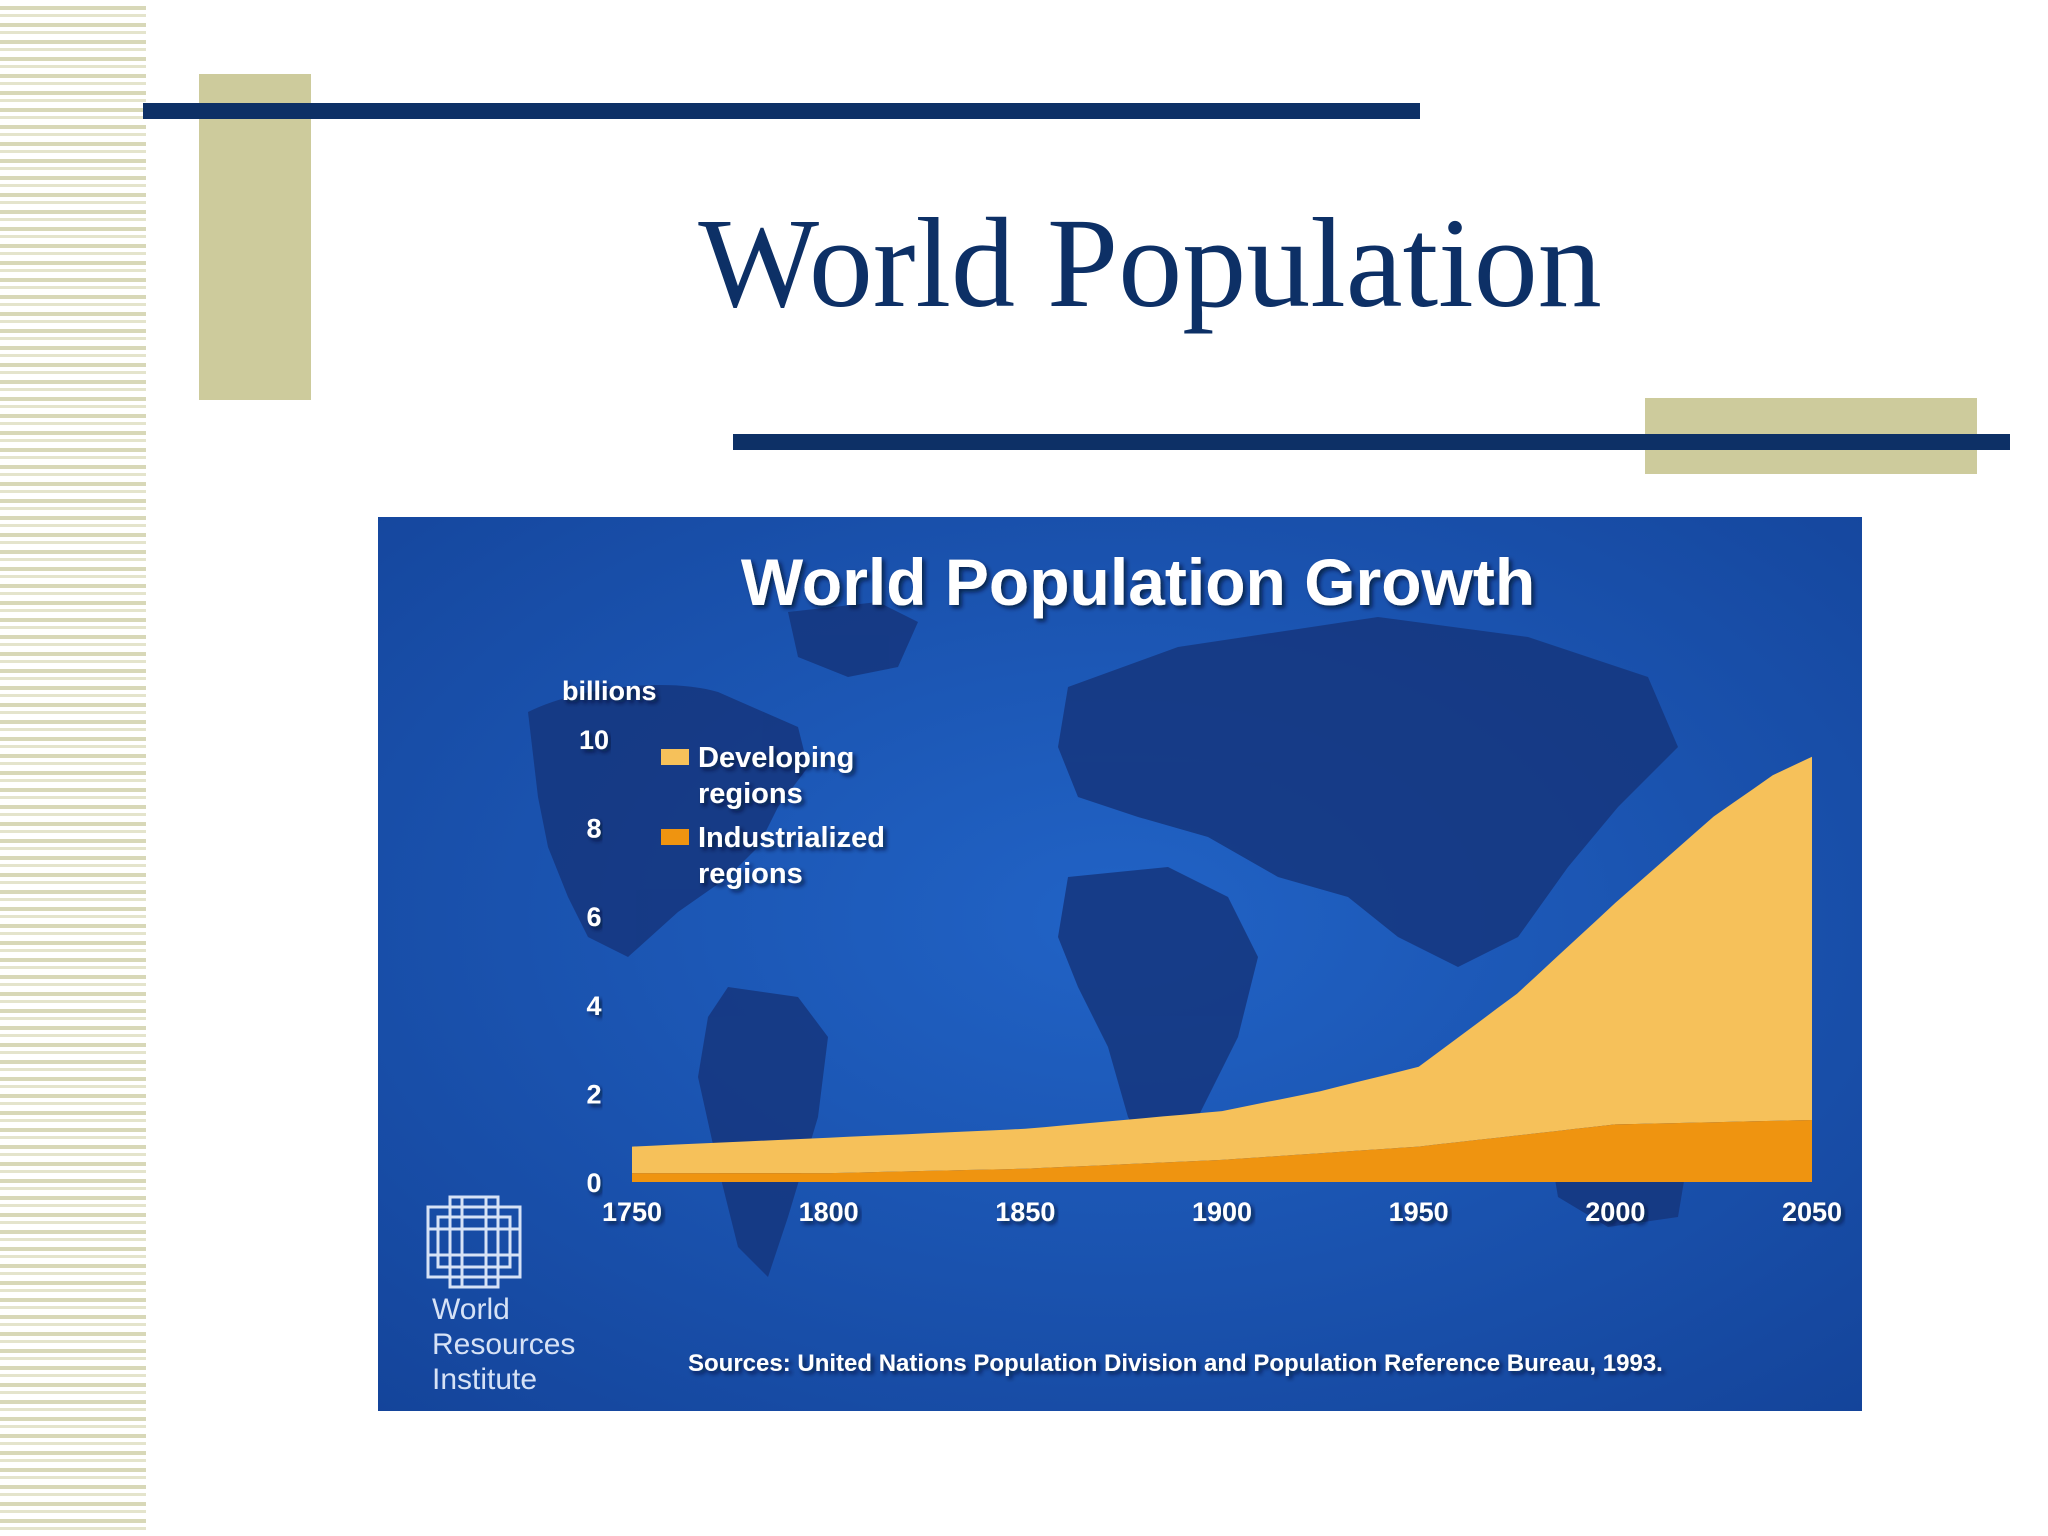 This screenshot has height=1536, width=2048. I want to click on logo-text: World Resources Institute, so click(503, 1344).